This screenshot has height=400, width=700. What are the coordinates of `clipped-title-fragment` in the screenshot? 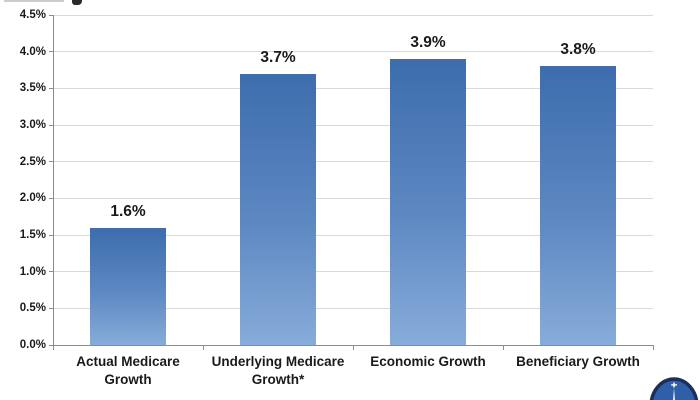 It's located at (60, 3).